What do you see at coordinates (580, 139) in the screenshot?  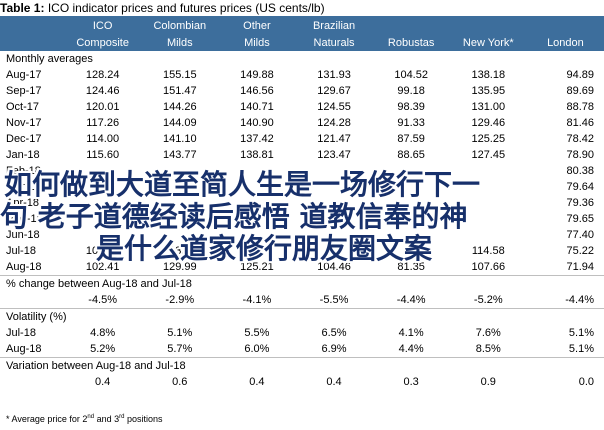 I see `table-cell: 78.42` at bounding box center [580, 139].